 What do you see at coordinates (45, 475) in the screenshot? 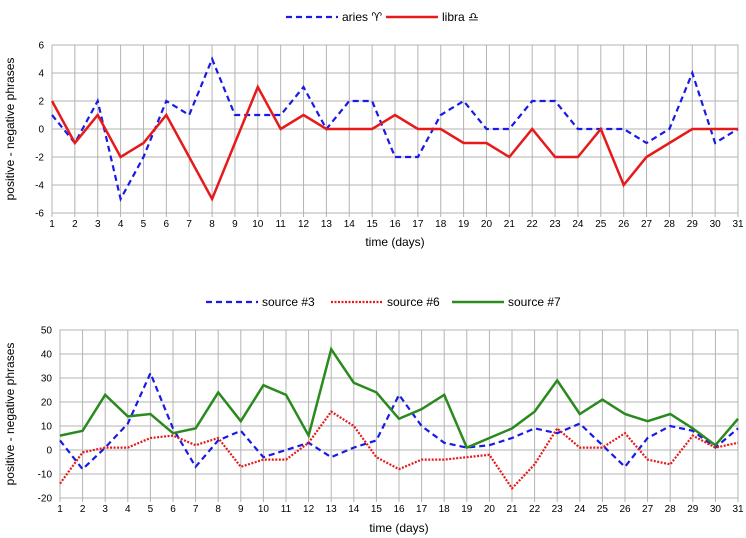
I see `y-tick-label: -10` at bounding box center [45, 475].